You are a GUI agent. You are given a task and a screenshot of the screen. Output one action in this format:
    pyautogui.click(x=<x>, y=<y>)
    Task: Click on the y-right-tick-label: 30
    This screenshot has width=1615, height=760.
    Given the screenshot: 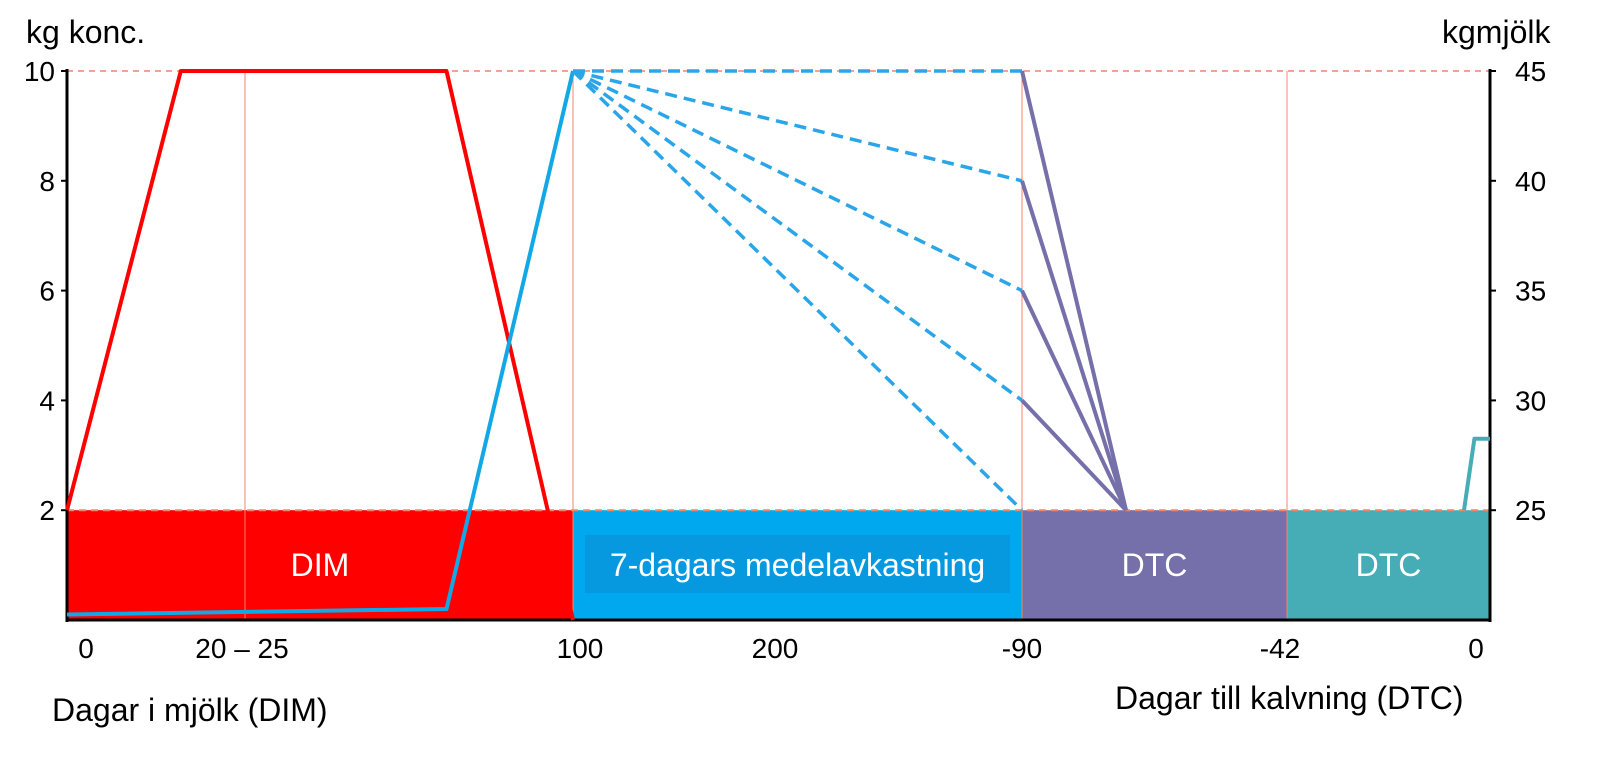 What is the action you would take?
    pyautogui.click(x=1530, y=400)
    